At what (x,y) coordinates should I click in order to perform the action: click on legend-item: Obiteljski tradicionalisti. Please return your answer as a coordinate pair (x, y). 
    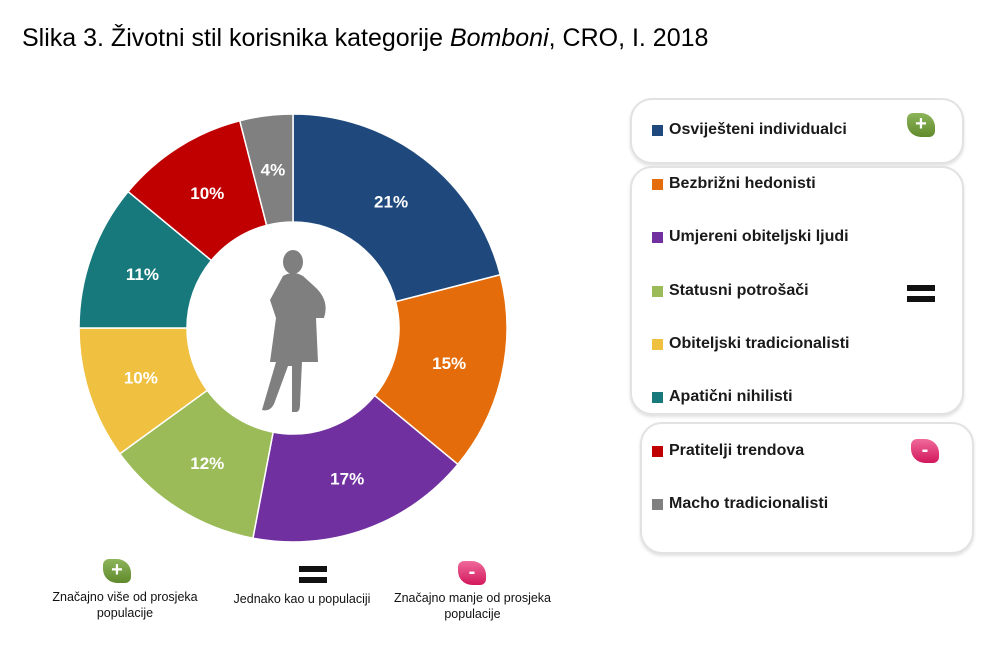
    Looking at the image, I should click on (751, 344).